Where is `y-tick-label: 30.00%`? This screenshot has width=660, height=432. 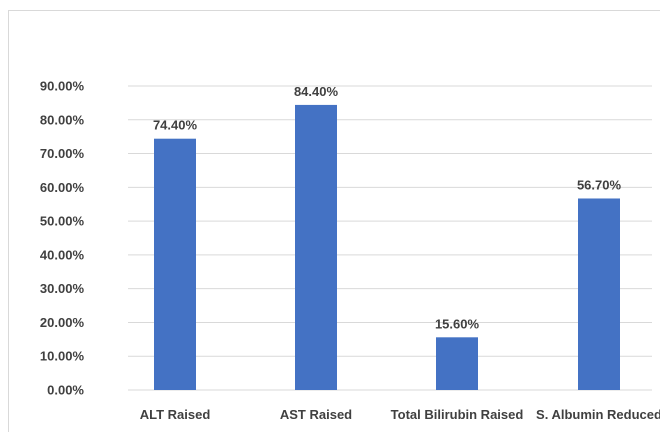
y-tick-label: 30.00% is located at coordinates (62, 288).